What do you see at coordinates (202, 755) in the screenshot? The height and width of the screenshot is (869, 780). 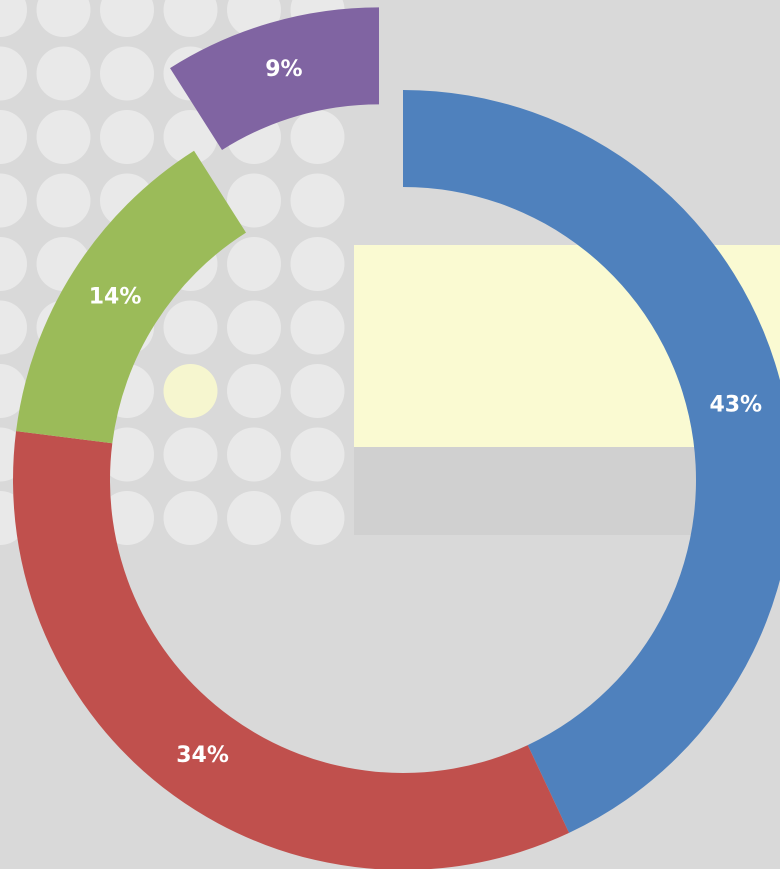 I see `data-label: 34%` at bounding box center [202, 755].